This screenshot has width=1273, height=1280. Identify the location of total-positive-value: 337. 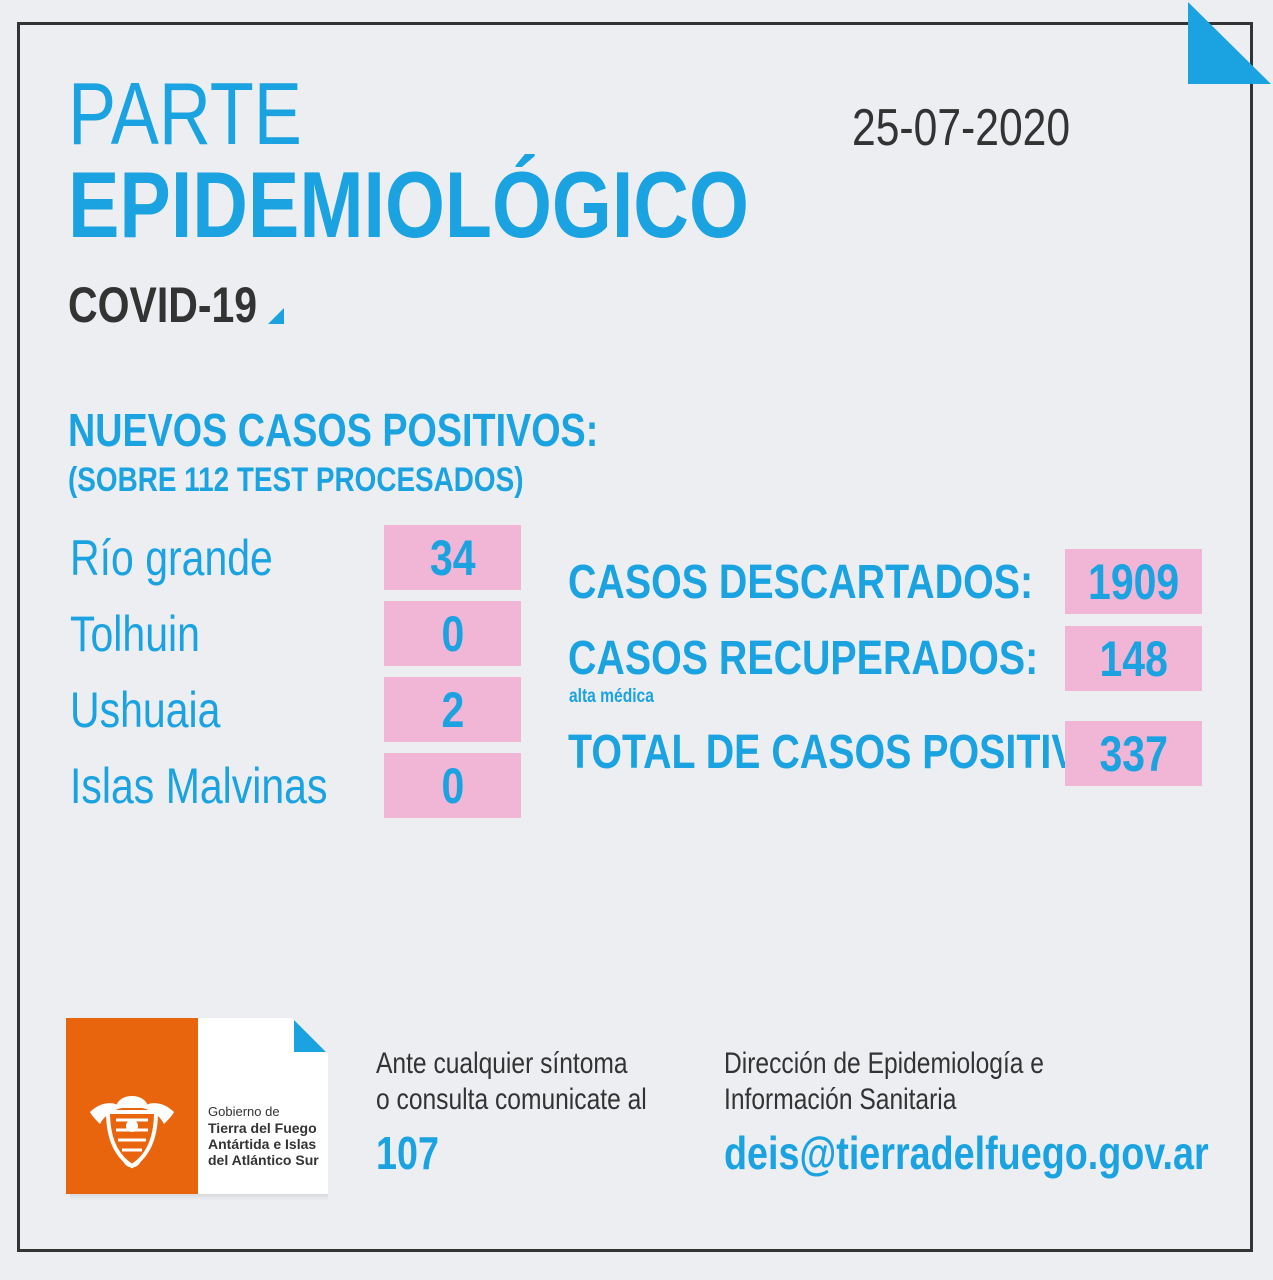
(1133, 753).